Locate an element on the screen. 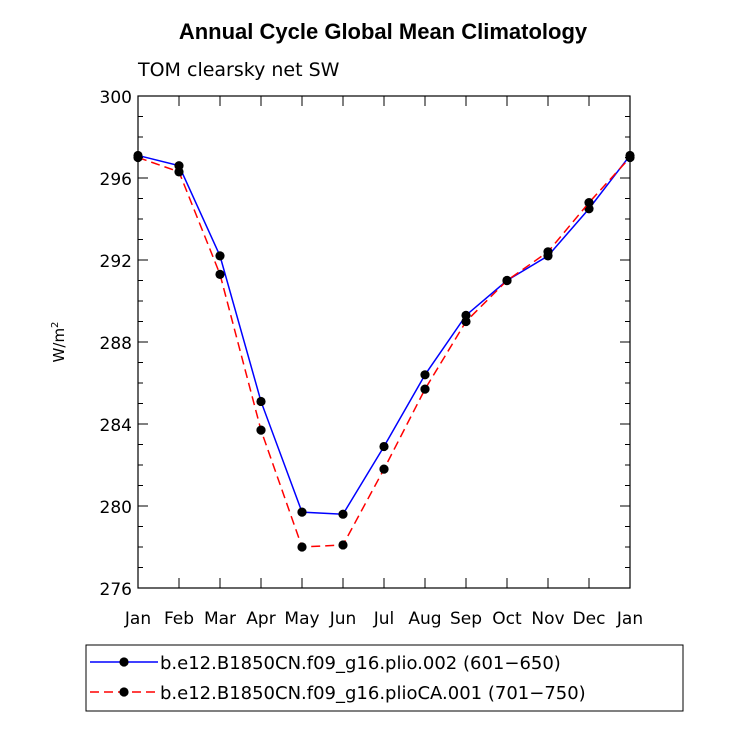 This screenshot has width=729, height=730. x-tick-label: Jun is located at coordinates (343, 619).